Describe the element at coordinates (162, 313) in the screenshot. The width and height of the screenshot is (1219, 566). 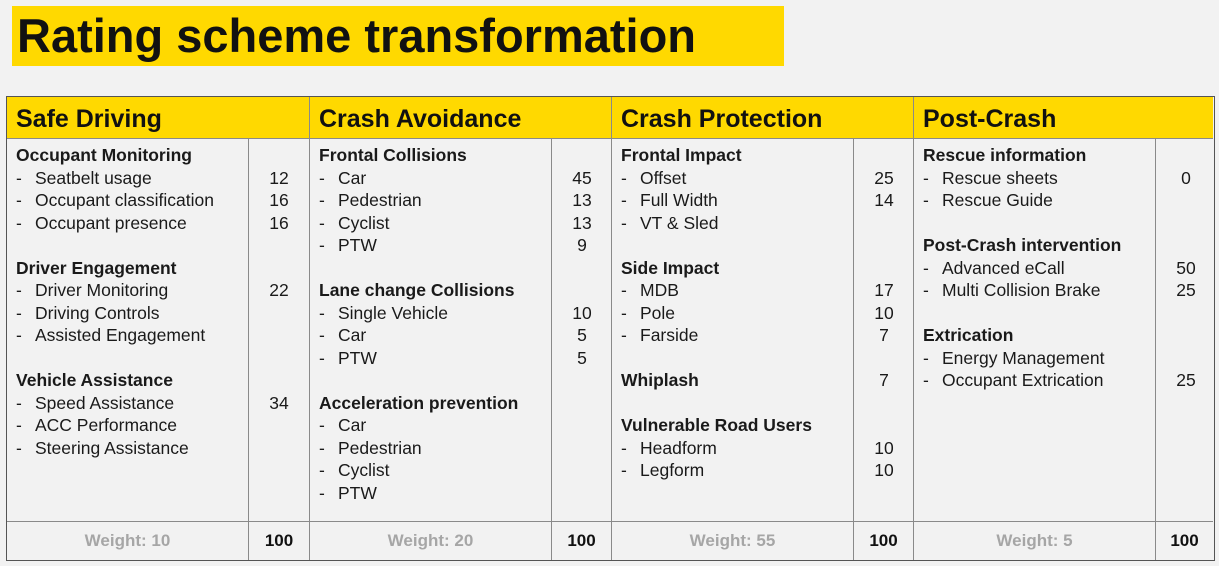
I see `criteria-item: - Driving Controls` at that location.